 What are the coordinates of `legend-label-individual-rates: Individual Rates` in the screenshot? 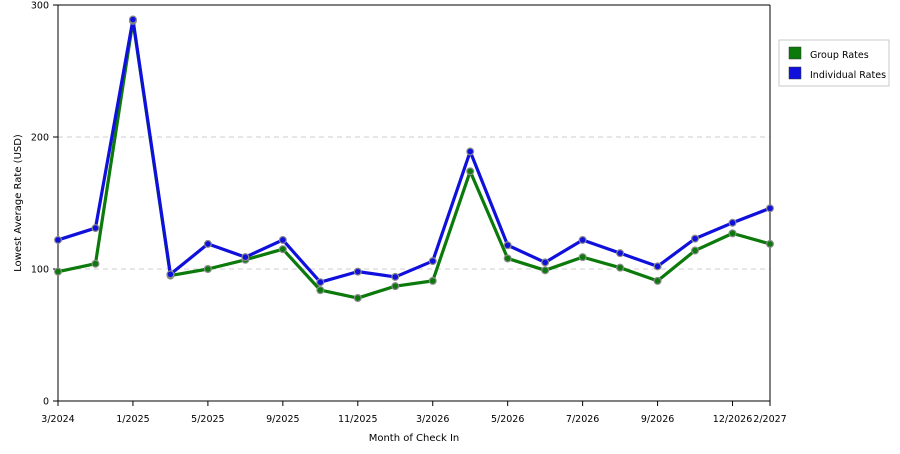 It's located at (848, 75).